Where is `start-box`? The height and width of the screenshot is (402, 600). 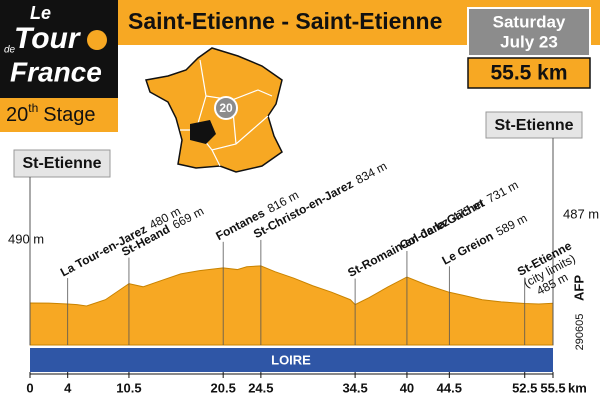
start-box is located at coordinates (62, 163).